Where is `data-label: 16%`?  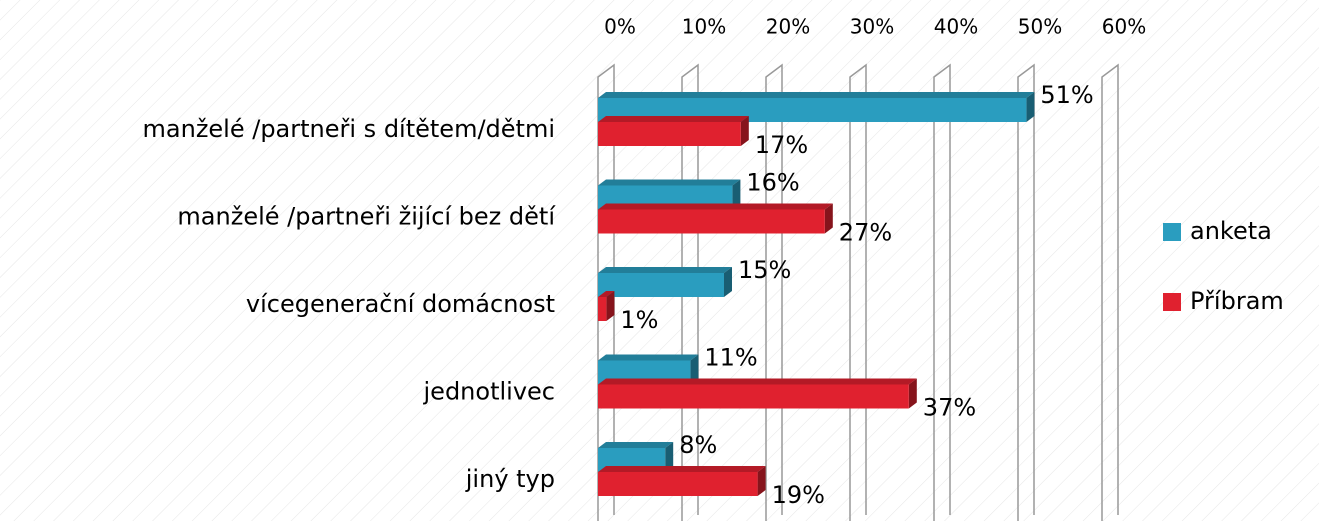
data-label: 16% is located at coordinates (772, 183).